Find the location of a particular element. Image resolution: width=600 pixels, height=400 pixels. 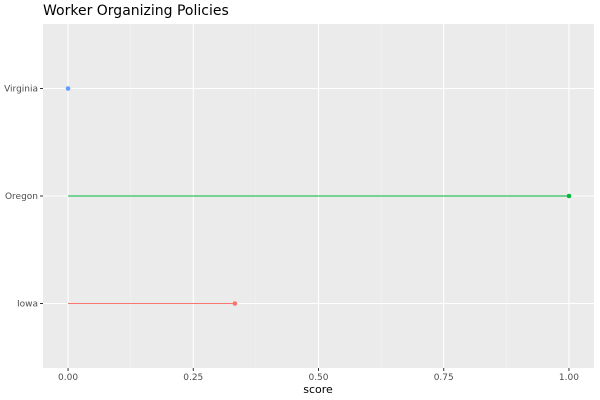

x-tick-label: 0.50 is located at coordinates (318, 378).